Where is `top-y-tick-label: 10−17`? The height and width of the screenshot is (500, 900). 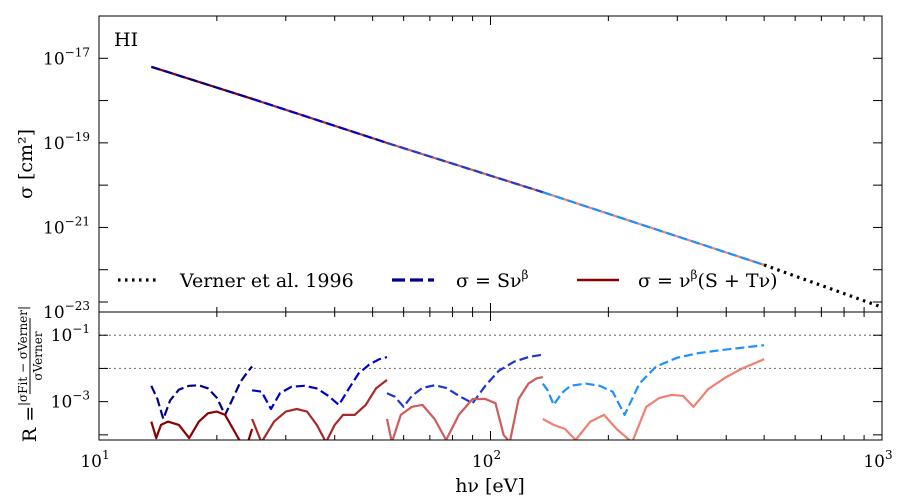
top-y-tick-label: 10−17 is located at coordinates (66, 57).